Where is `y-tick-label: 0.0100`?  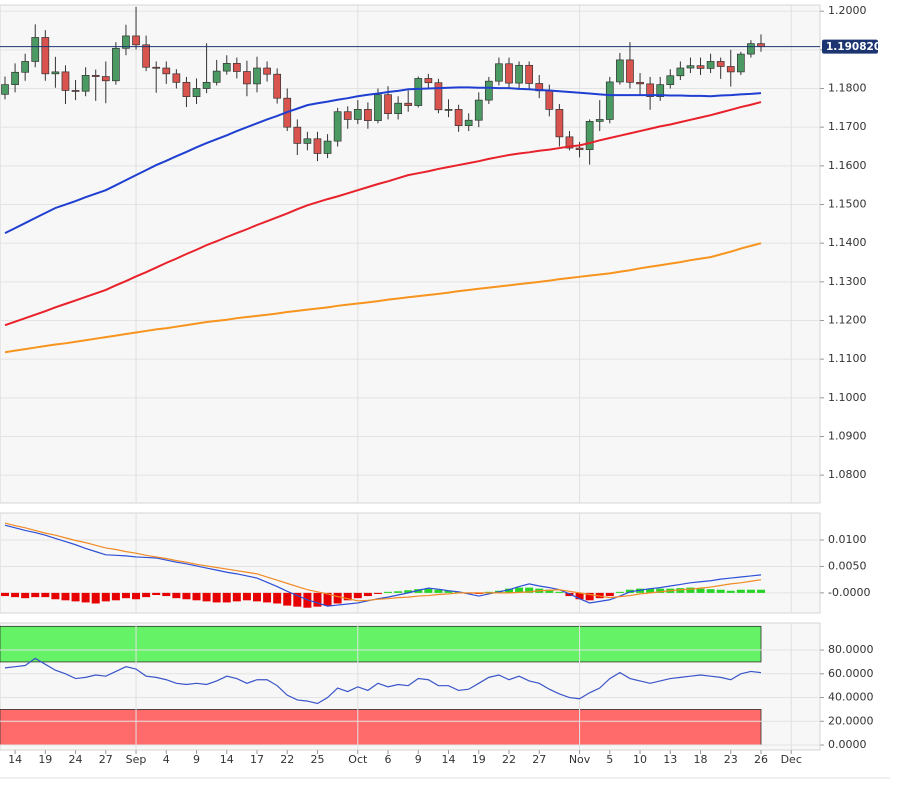 y-tick-label: 0.0100 is located at coordinates (847, 539).